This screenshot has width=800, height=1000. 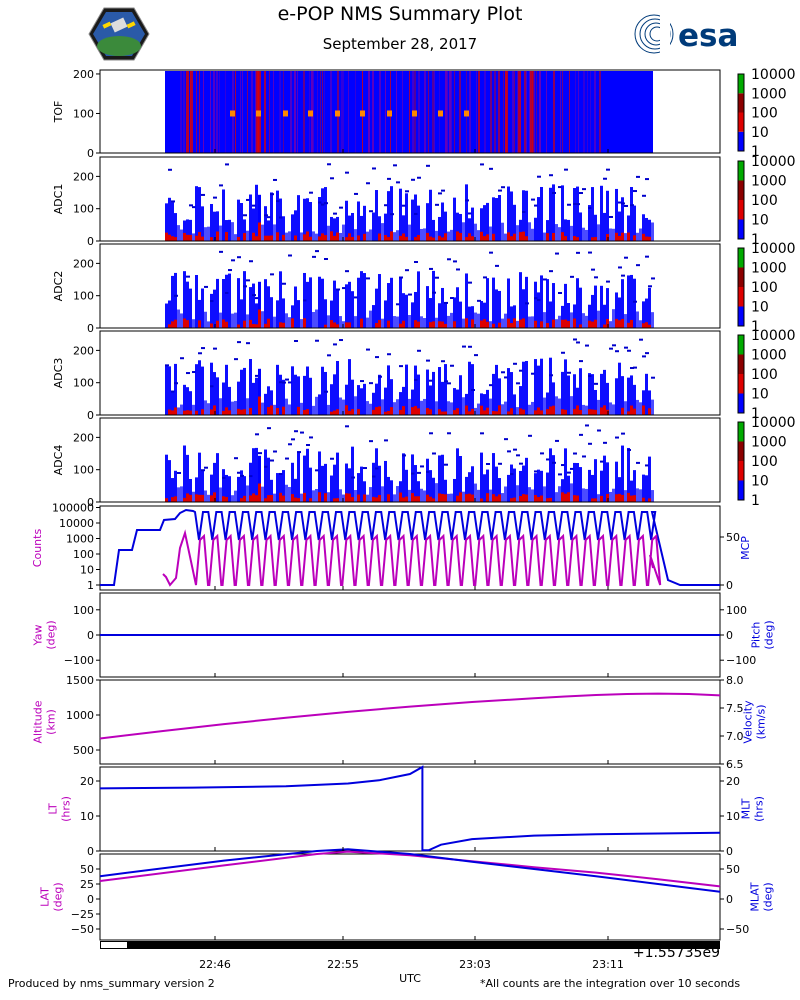 What do you see at coordinates (773, 249) in the screenshot?
I see `adc2-colorbar-label: 10000` at bounding box center [773, 249].